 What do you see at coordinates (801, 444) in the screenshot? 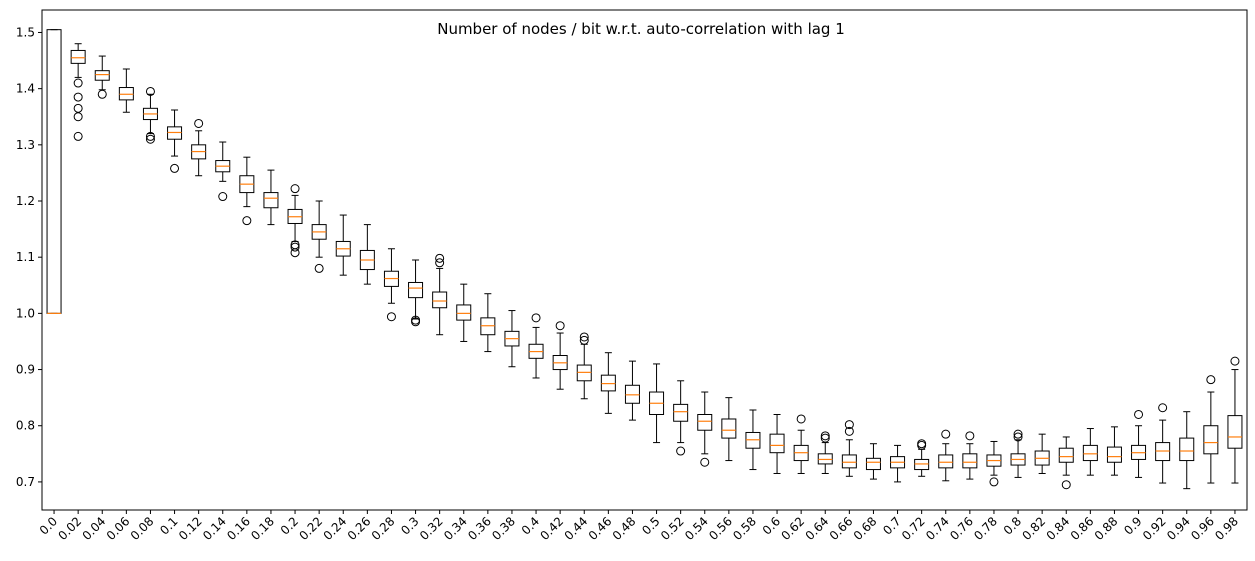
I see `box-0.62` at bounding box center [801, 444].